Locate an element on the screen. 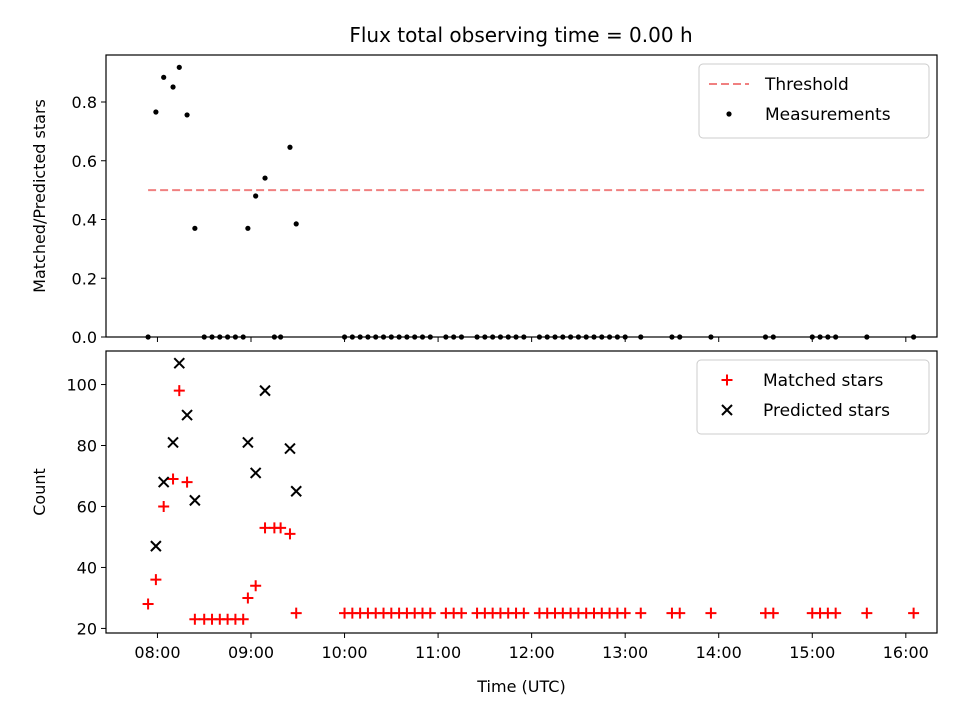  legend: Threshold Measurements is located at coordinates (814, 101).